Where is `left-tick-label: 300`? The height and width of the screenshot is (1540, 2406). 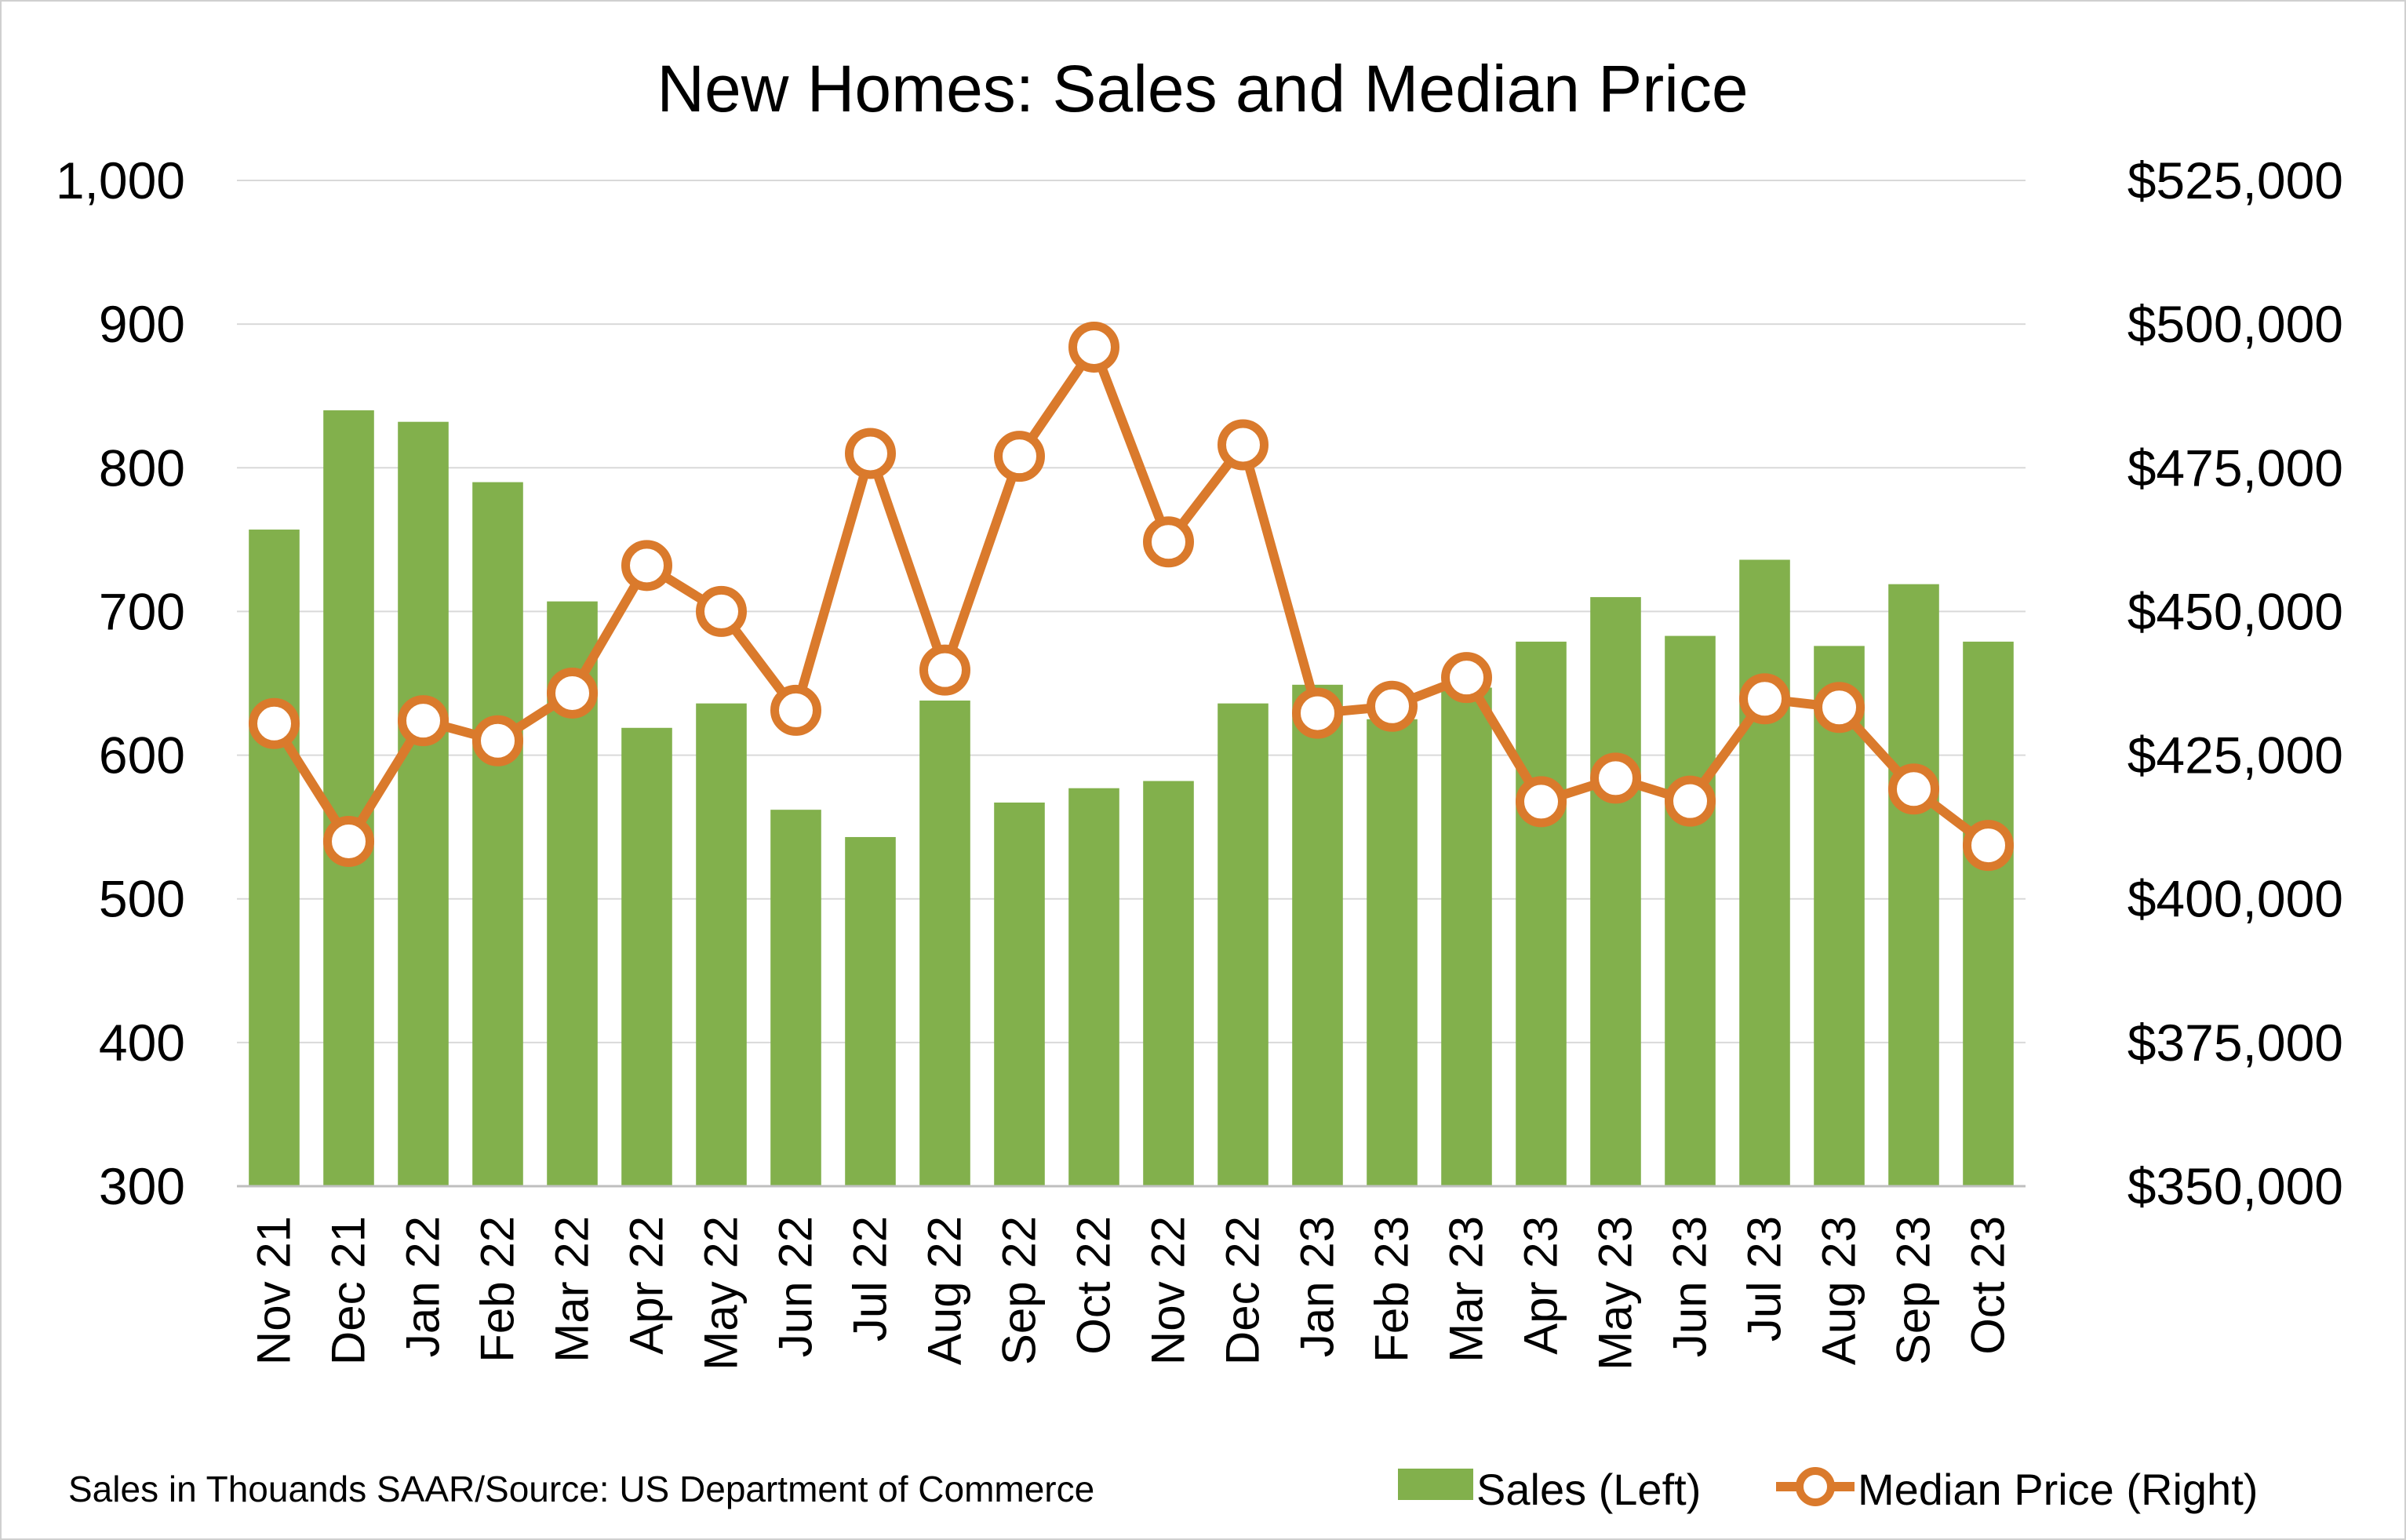 left-tick-label: 300 is located at coordinates (142, 1186).